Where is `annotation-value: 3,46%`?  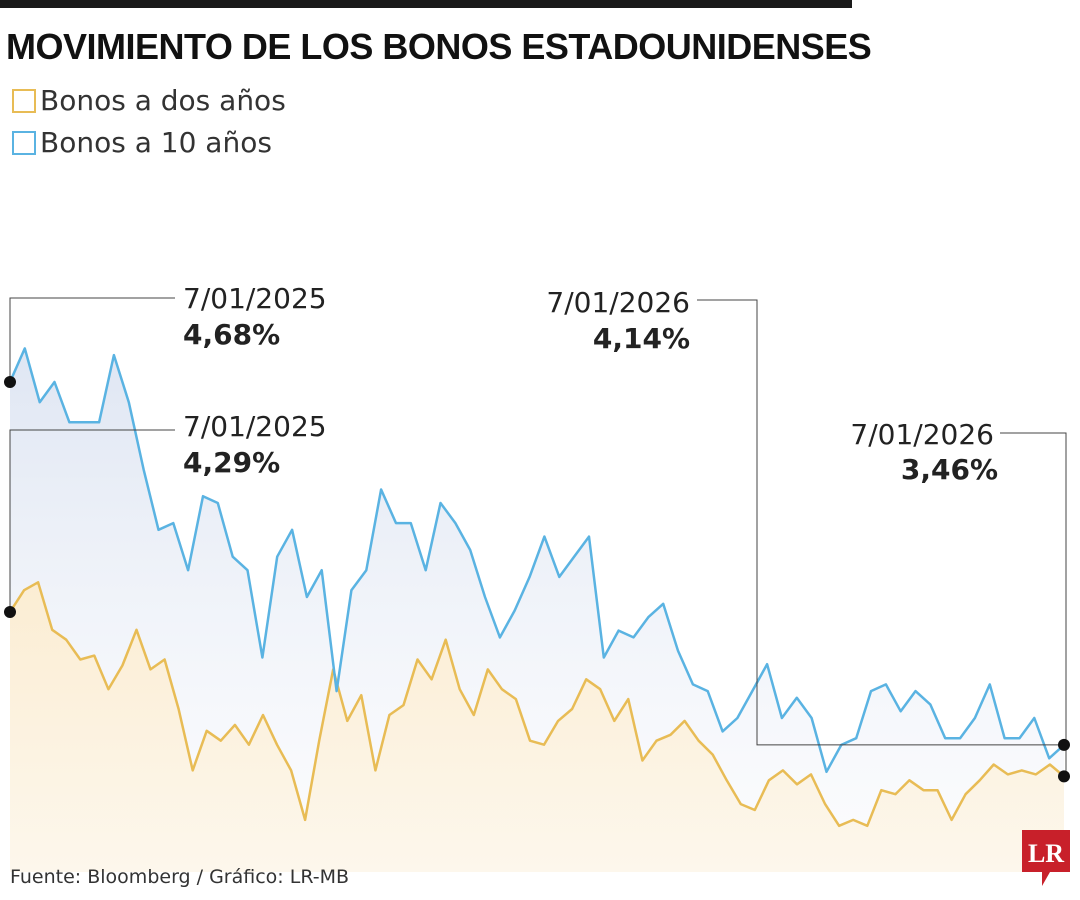 annotation-value: 3,46% is located at coordinates (949, 469).